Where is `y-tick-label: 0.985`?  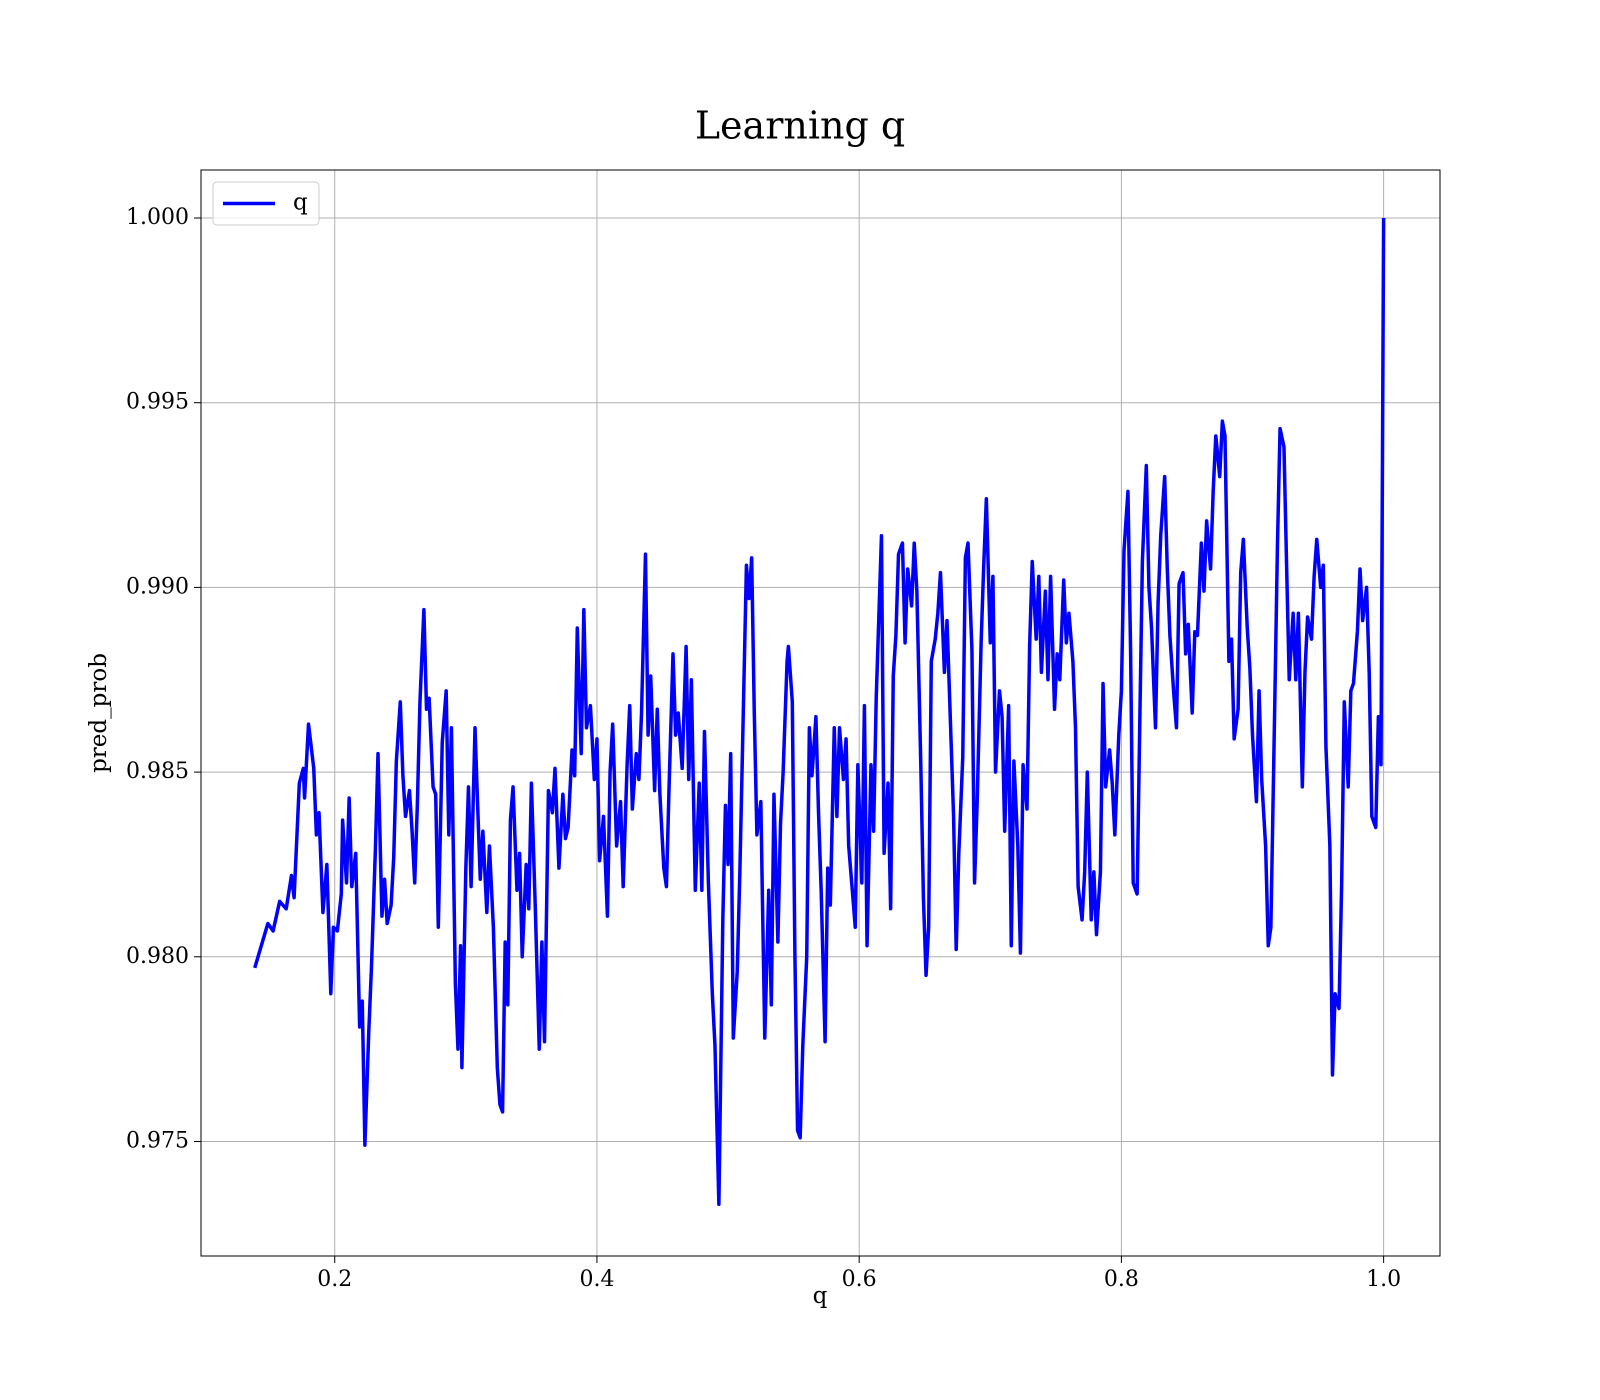 y-tick-label: 0.985 is located at coordinates (157, 771).